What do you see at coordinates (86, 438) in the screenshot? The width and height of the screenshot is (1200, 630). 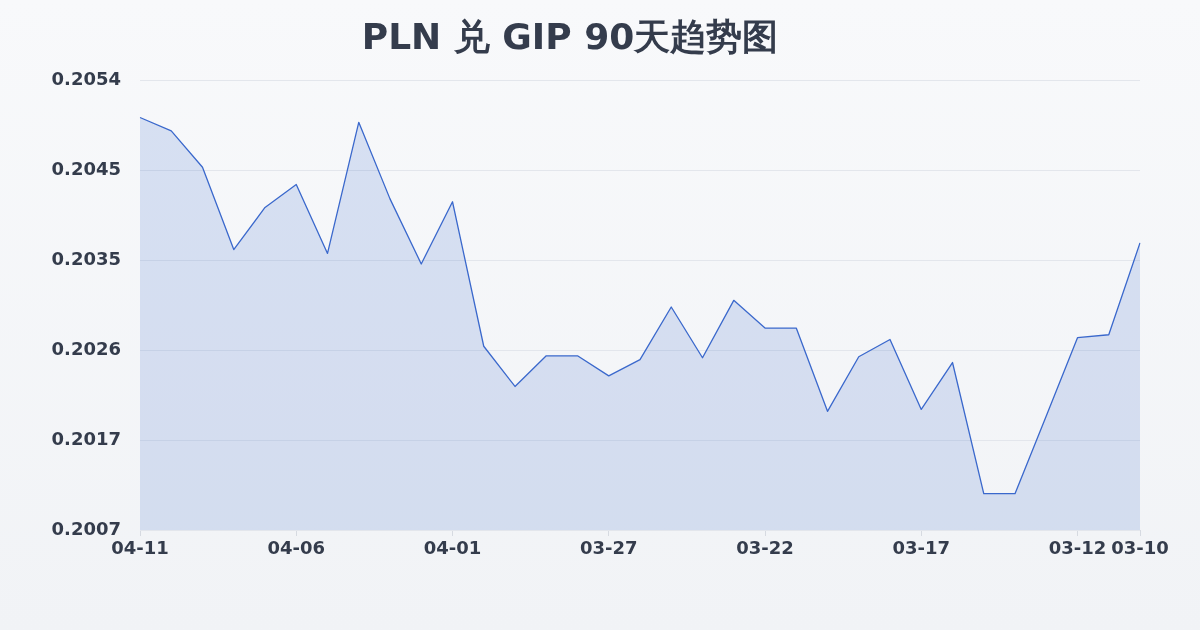 I see `y-tick-label: 0.2017` at bounding box center [86, 438].